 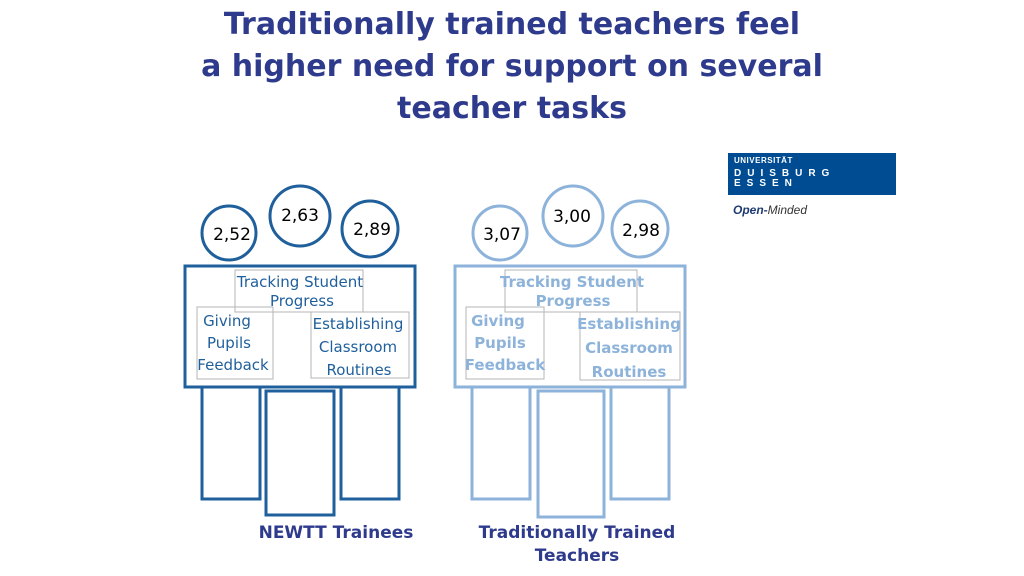 I want to click on newtt-label-giving-1: Giving, so click(x=227, y=321).